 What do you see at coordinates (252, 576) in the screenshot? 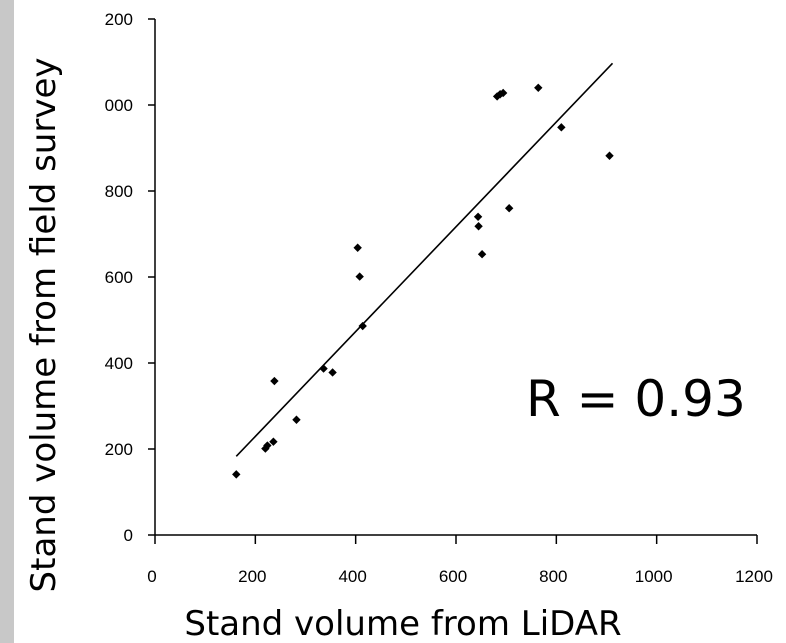
I see `x-tick-label: 200` at bounding box center [252, 576].